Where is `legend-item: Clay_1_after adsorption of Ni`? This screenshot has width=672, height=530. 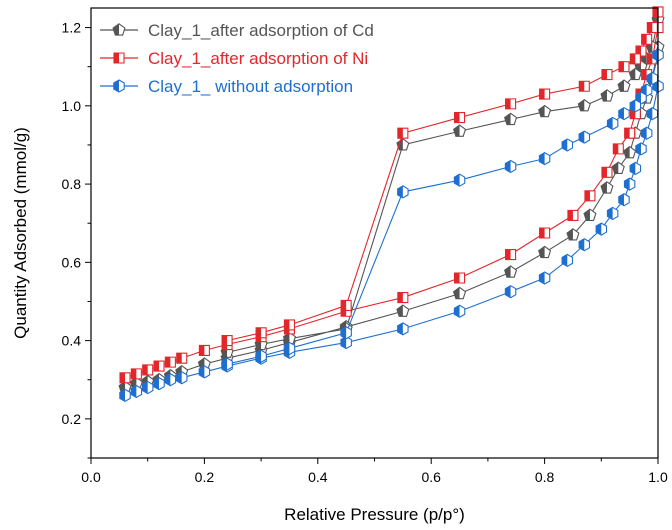 legend-item: Clay_1_after adsorption of Ni is located at coordinates (234, 58).